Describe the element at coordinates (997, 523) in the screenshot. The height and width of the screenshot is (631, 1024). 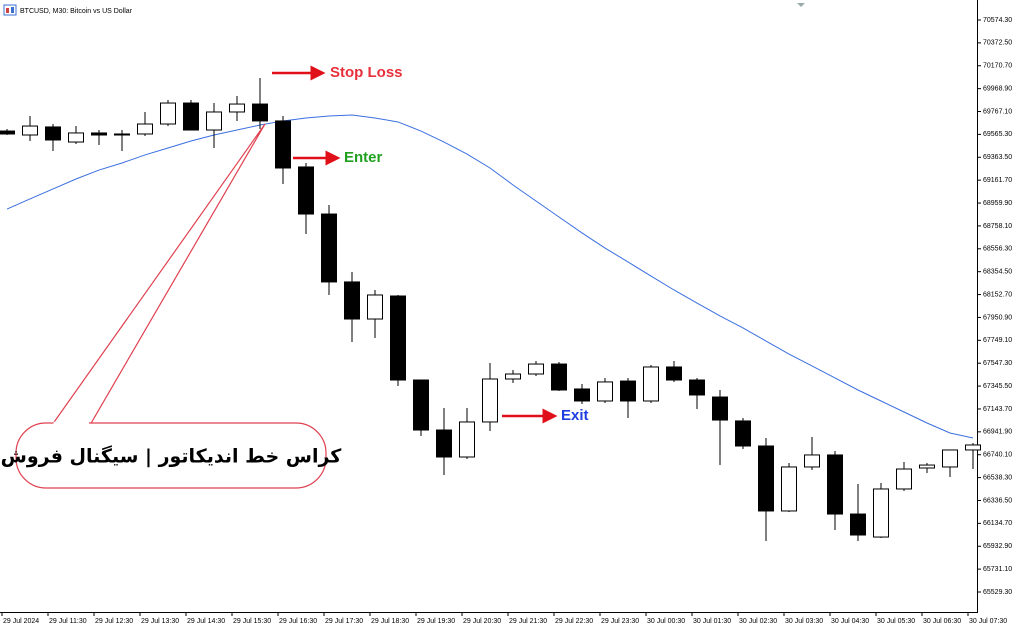
I see `y-tick-label: 66134.70` at that location.